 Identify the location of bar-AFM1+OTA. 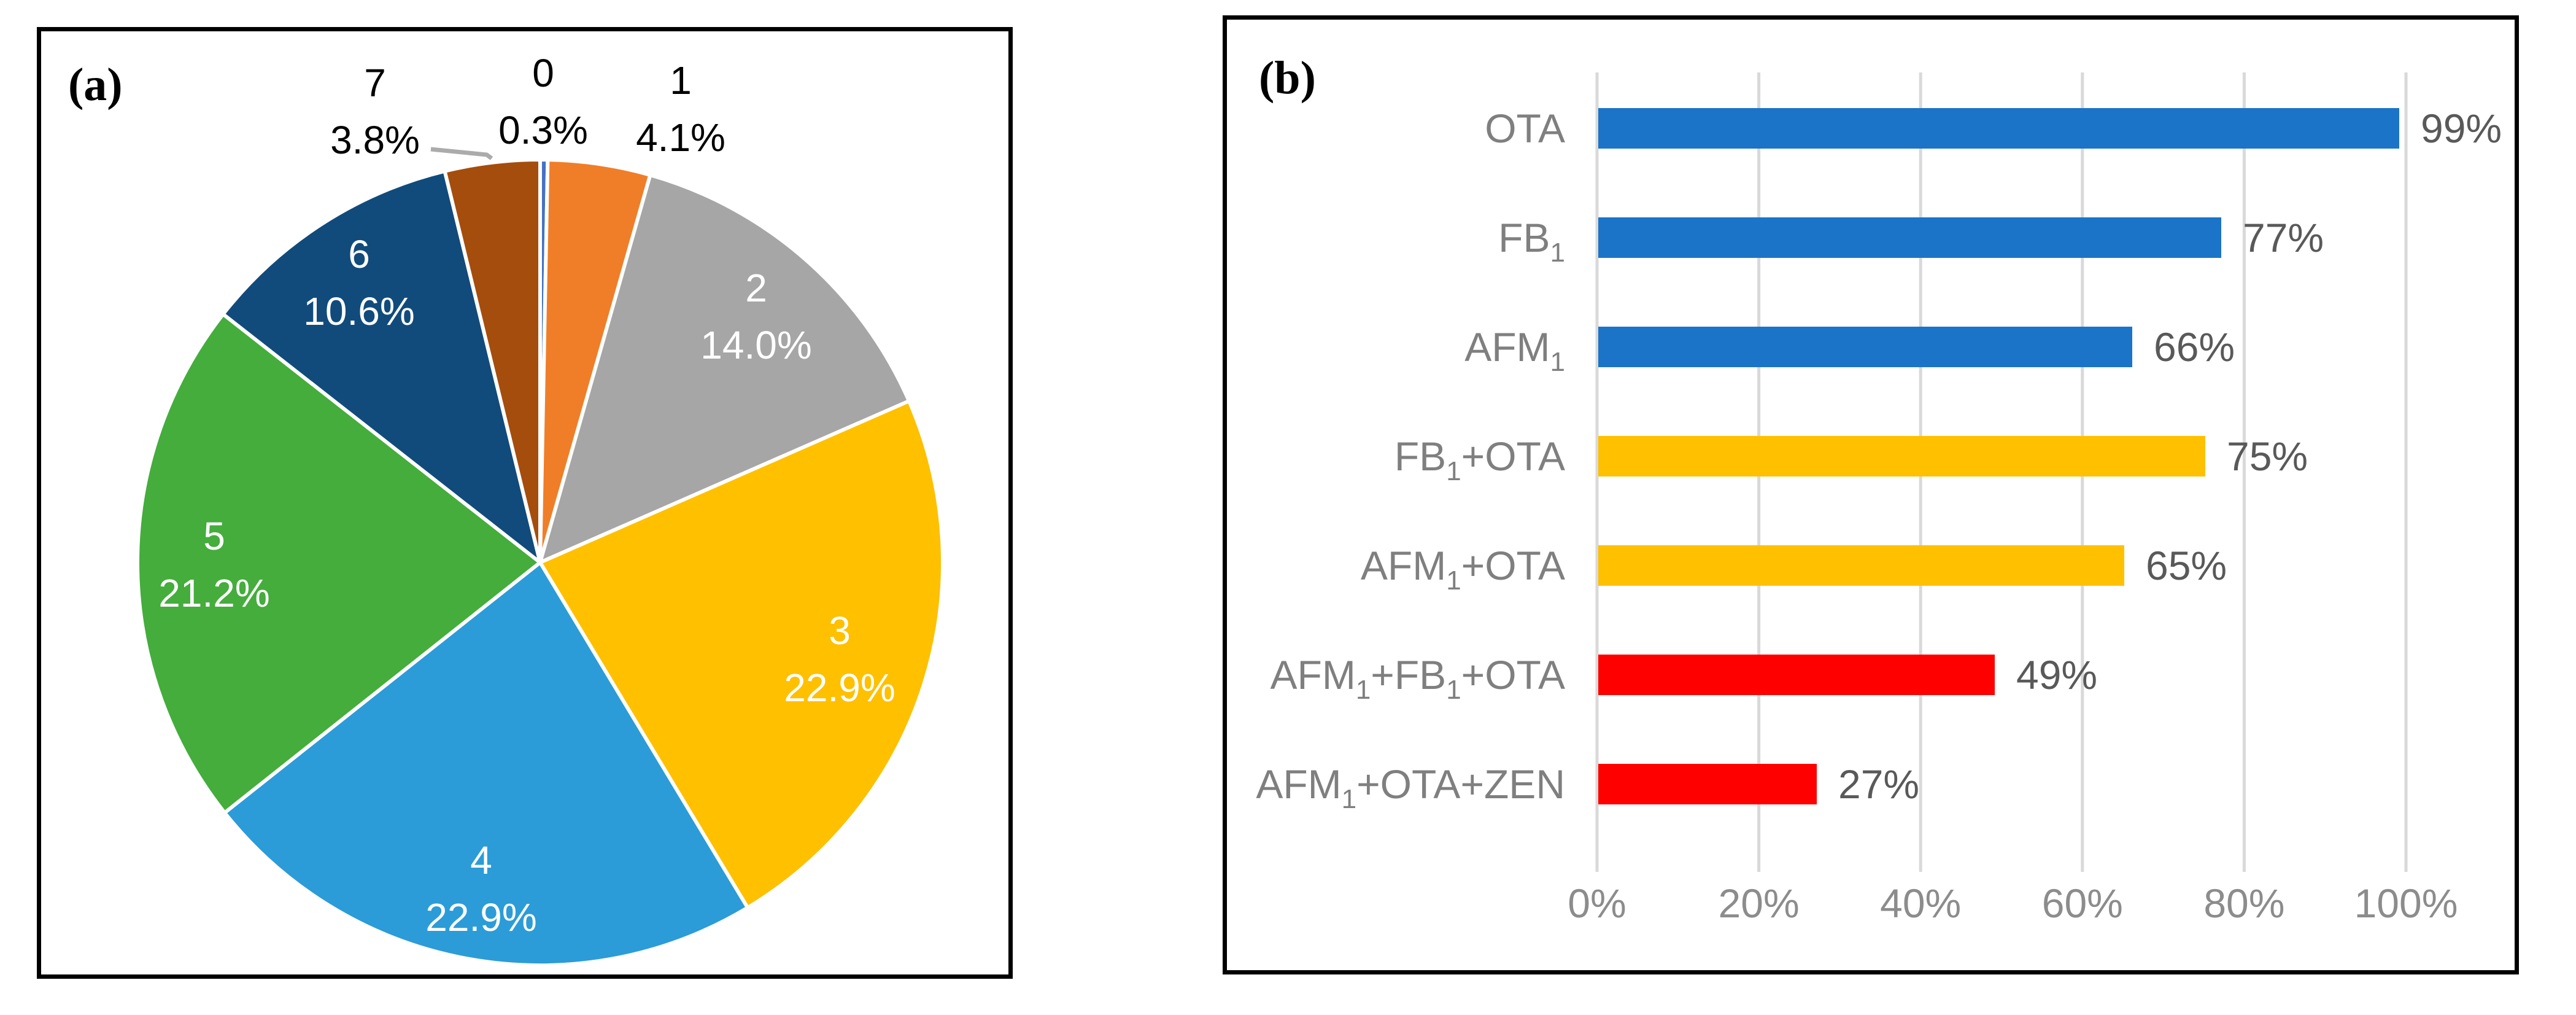
(1861, 565).